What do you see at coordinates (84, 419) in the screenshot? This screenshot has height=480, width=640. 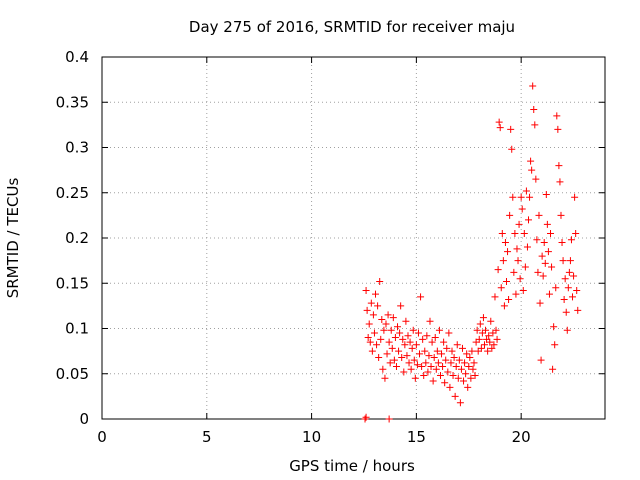 I see `y-tick-label: 0` at bounding box center [84, 419].